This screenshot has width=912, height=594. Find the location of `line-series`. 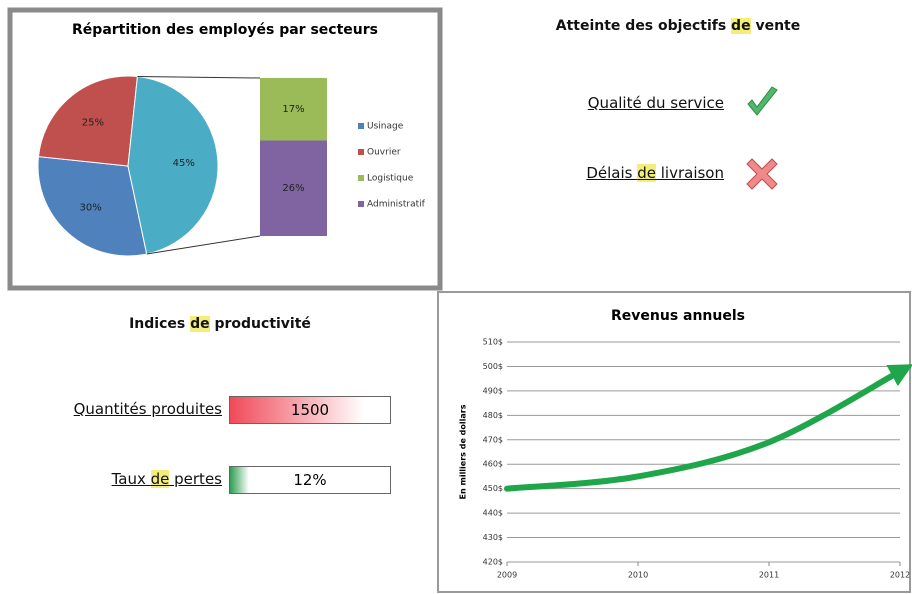

line-series is located at coordinates (708, 428).